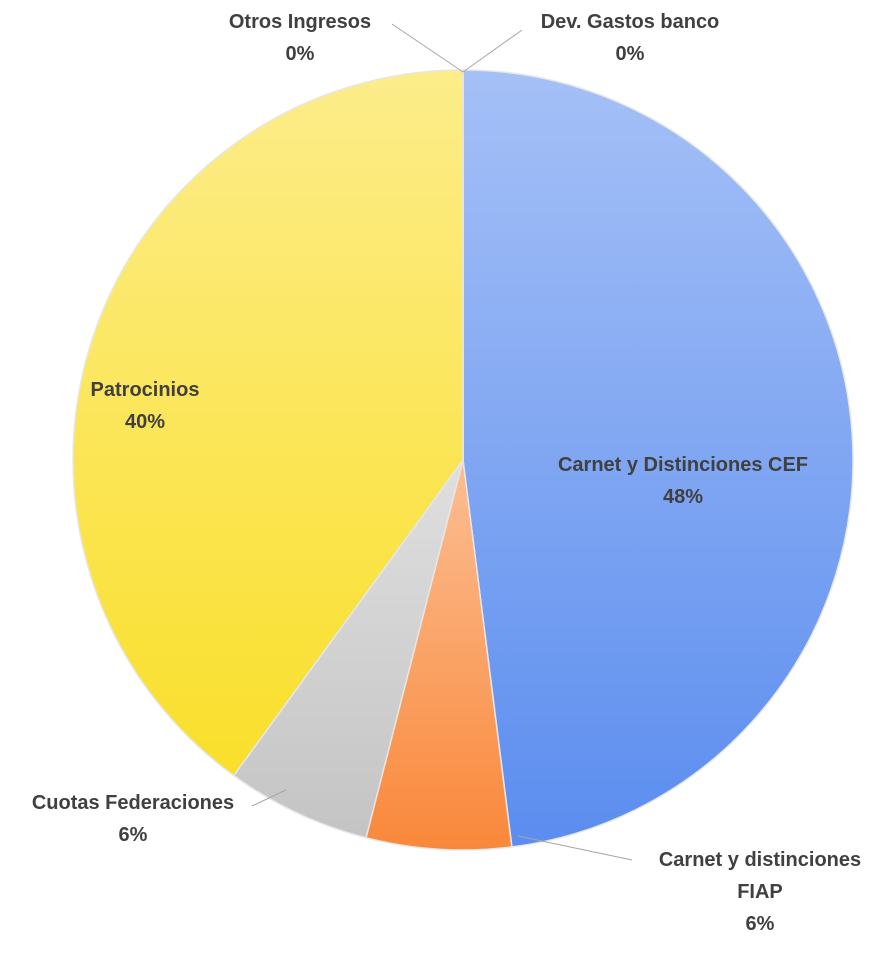 This screenshot has height=969, width=878. Describe the element at coordinates (145, 390) in the screenshot. I see `slice-name: Patrocinios` at that location.